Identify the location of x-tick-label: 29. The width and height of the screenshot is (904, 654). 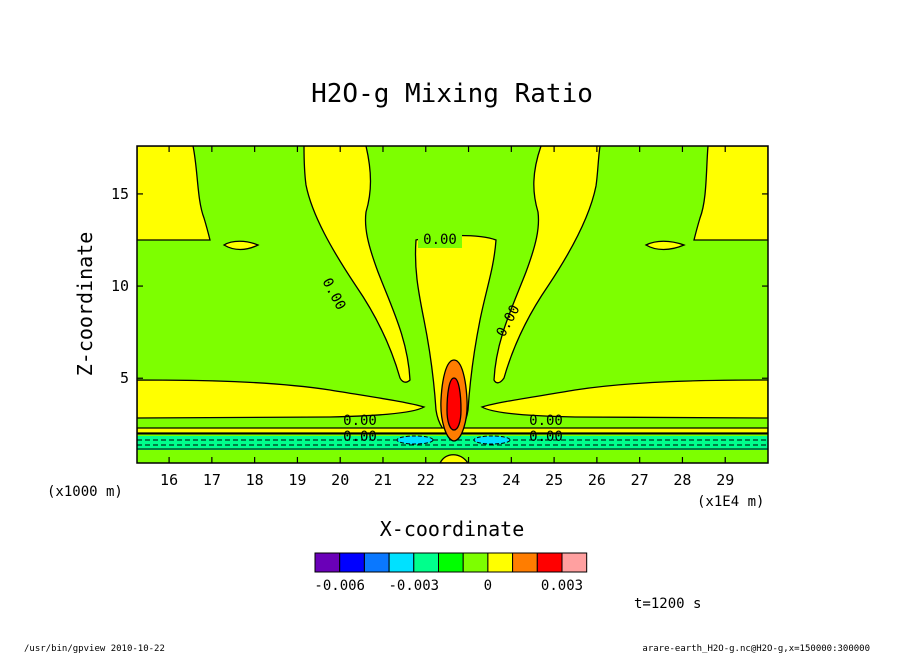
(725, 480).